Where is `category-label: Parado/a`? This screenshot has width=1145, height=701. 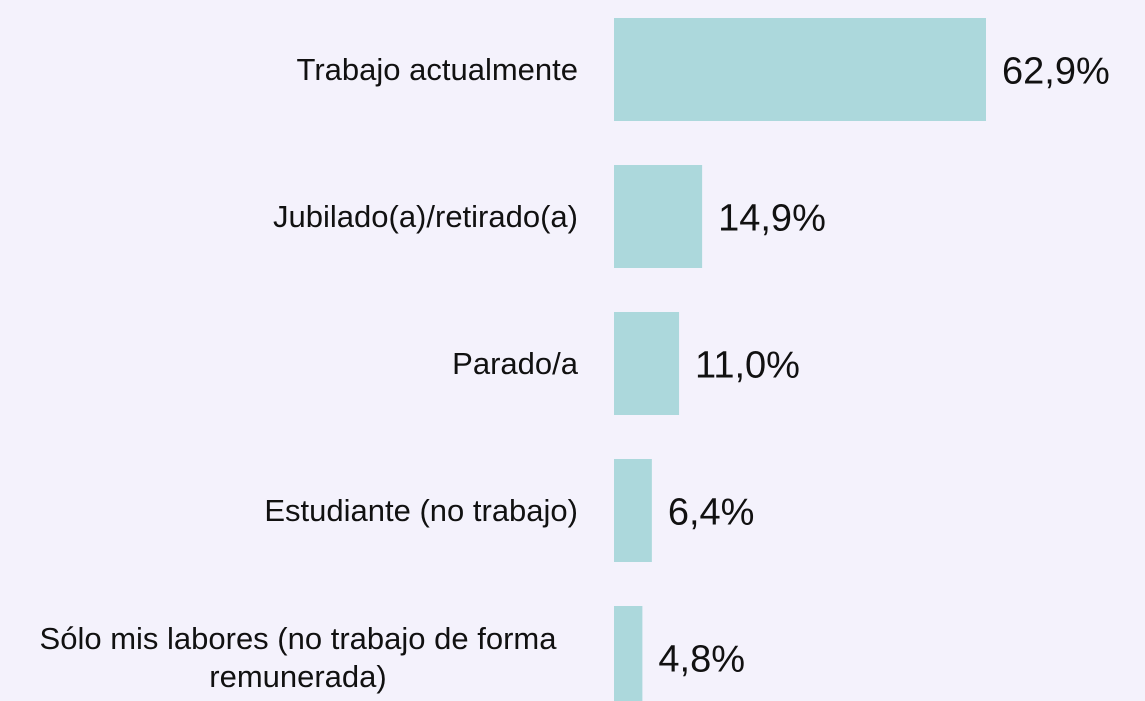
category-label: Parado/a is located at coordinates (293, 364).